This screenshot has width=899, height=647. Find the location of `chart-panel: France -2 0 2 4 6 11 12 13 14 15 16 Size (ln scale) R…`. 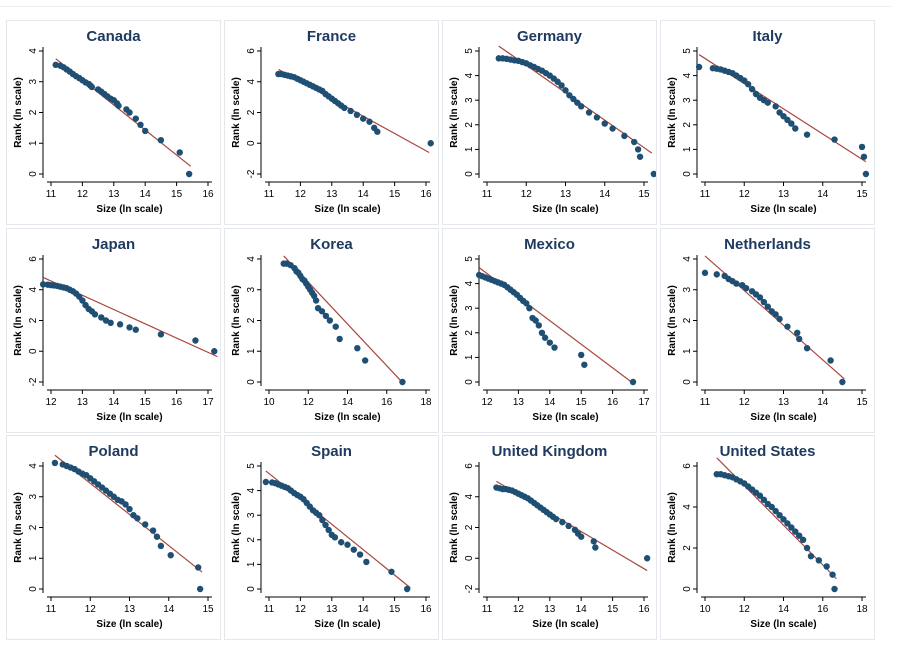

chart-panel: France -2 0 2 4 6 11 12 13 14 15 16 Size (ln scale) R… is located at coordinates (331, 122).